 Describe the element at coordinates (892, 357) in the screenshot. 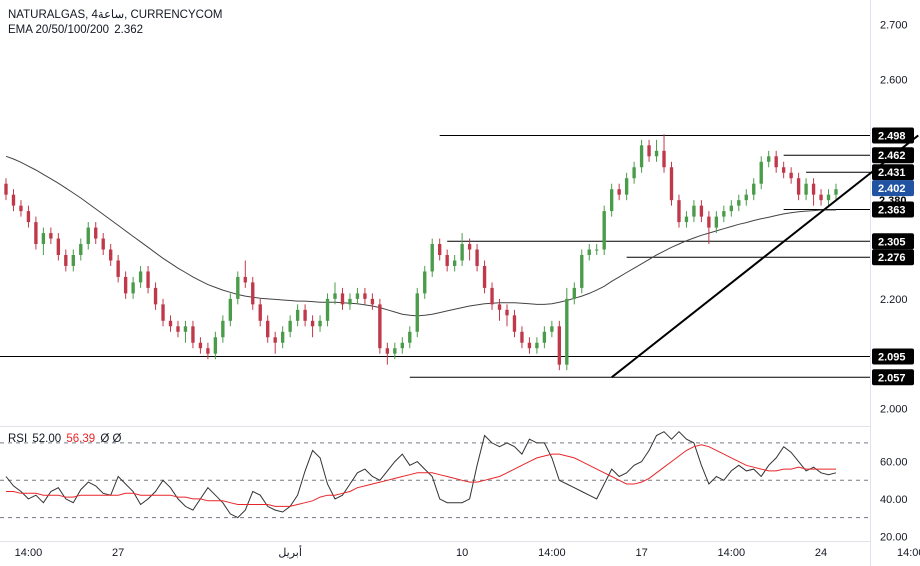

I see `level-label: 2.095` at that location.